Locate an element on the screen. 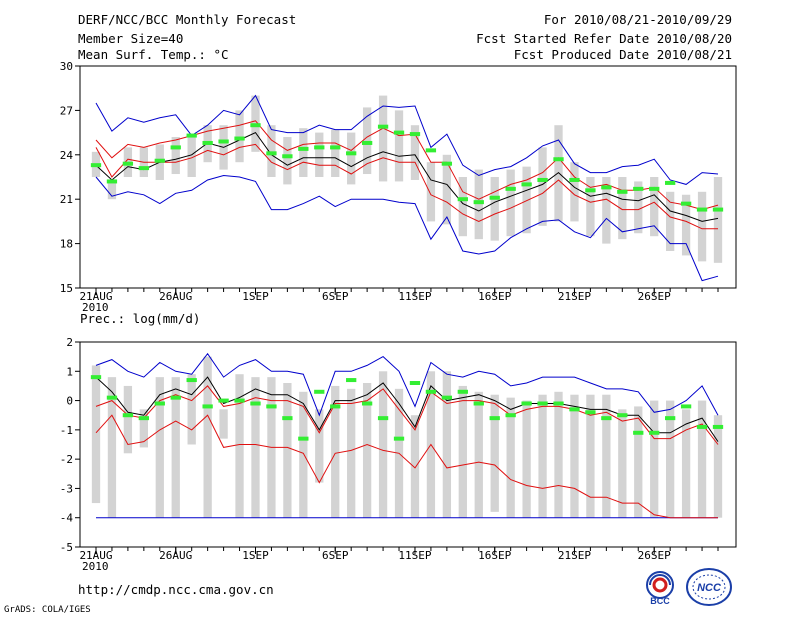  y-tick-label: 24 is located at coordinates (67, 155).